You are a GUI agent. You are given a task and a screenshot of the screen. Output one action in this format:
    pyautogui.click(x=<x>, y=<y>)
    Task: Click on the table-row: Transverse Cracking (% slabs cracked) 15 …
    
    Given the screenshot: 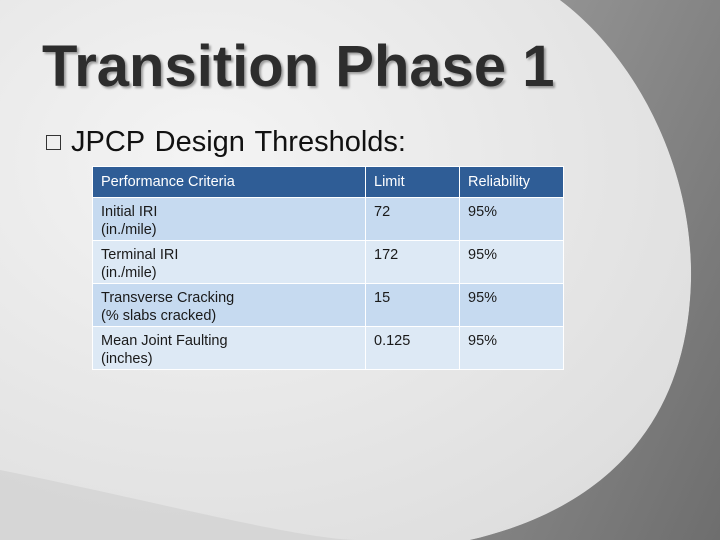 What is the action you would take?
    pyautogui.click(x=328, y=305)
    